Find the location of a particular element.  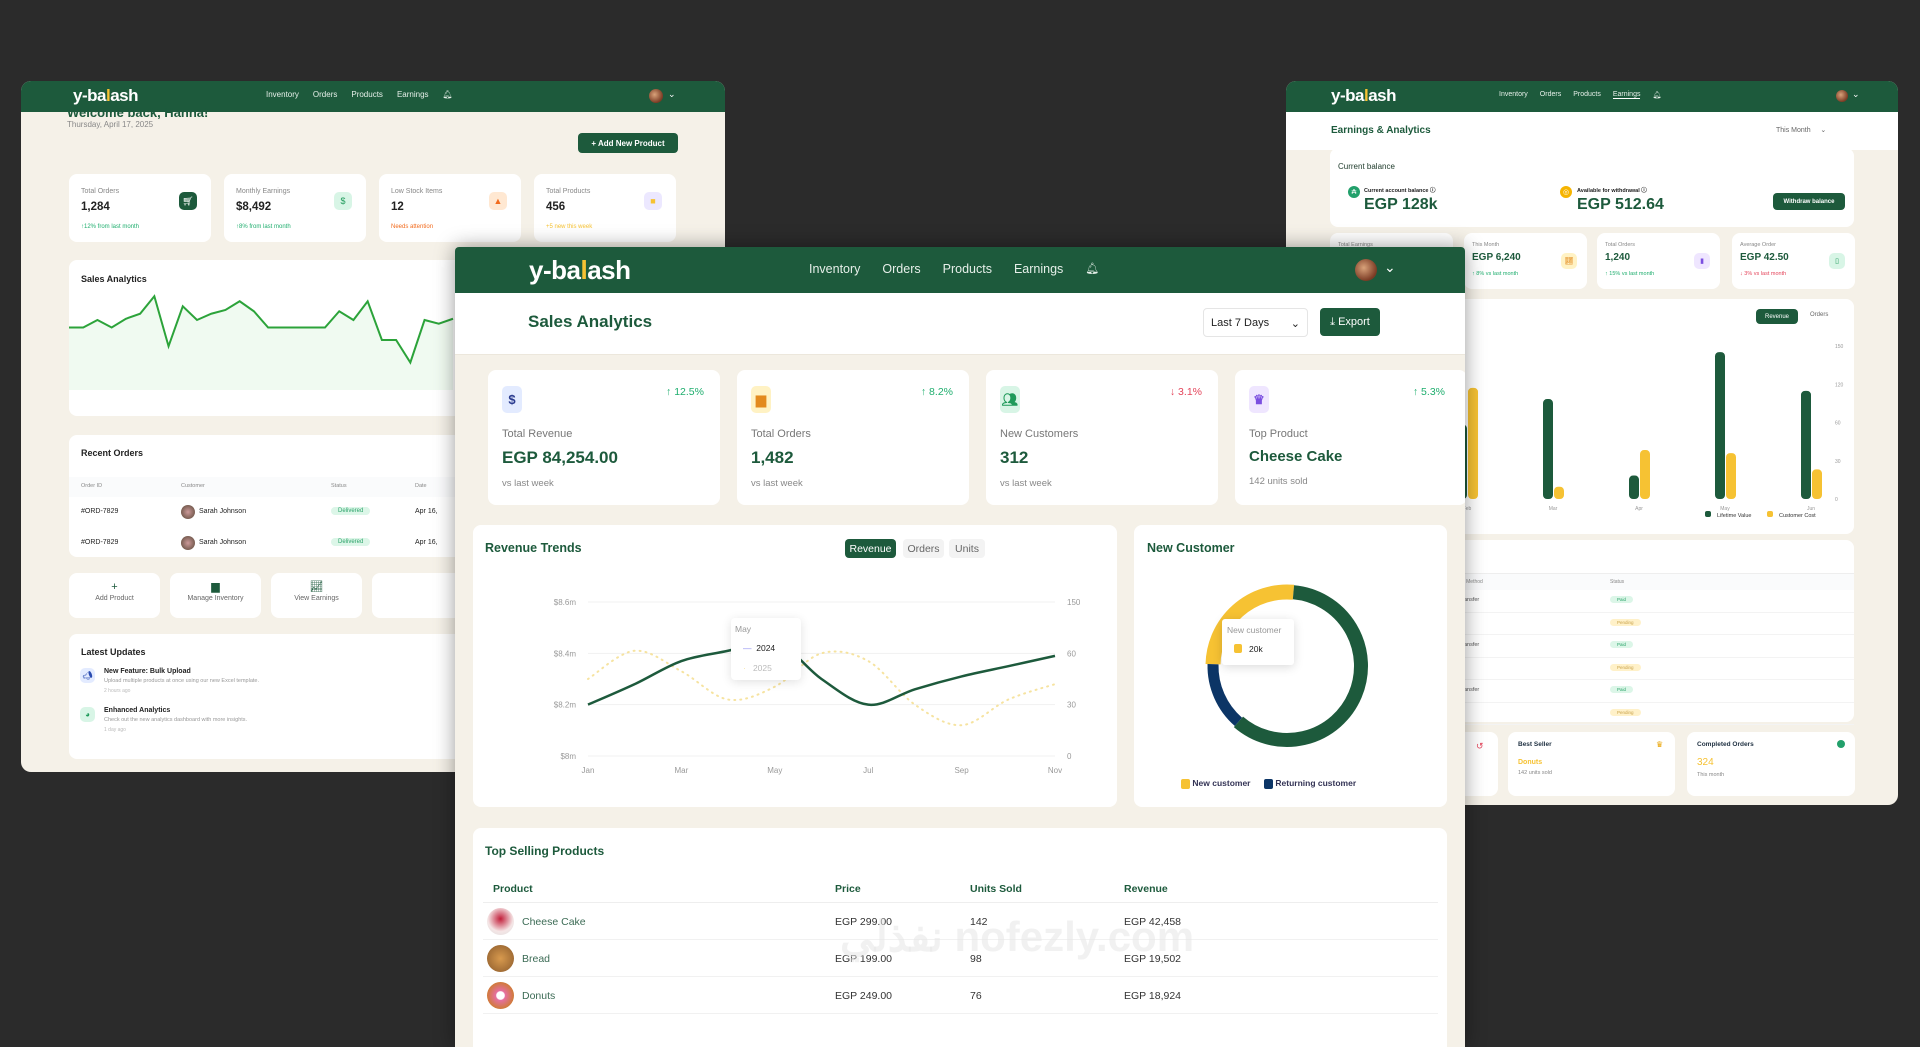

crown-icon: ♛ is located at coordinates (1259, 399).